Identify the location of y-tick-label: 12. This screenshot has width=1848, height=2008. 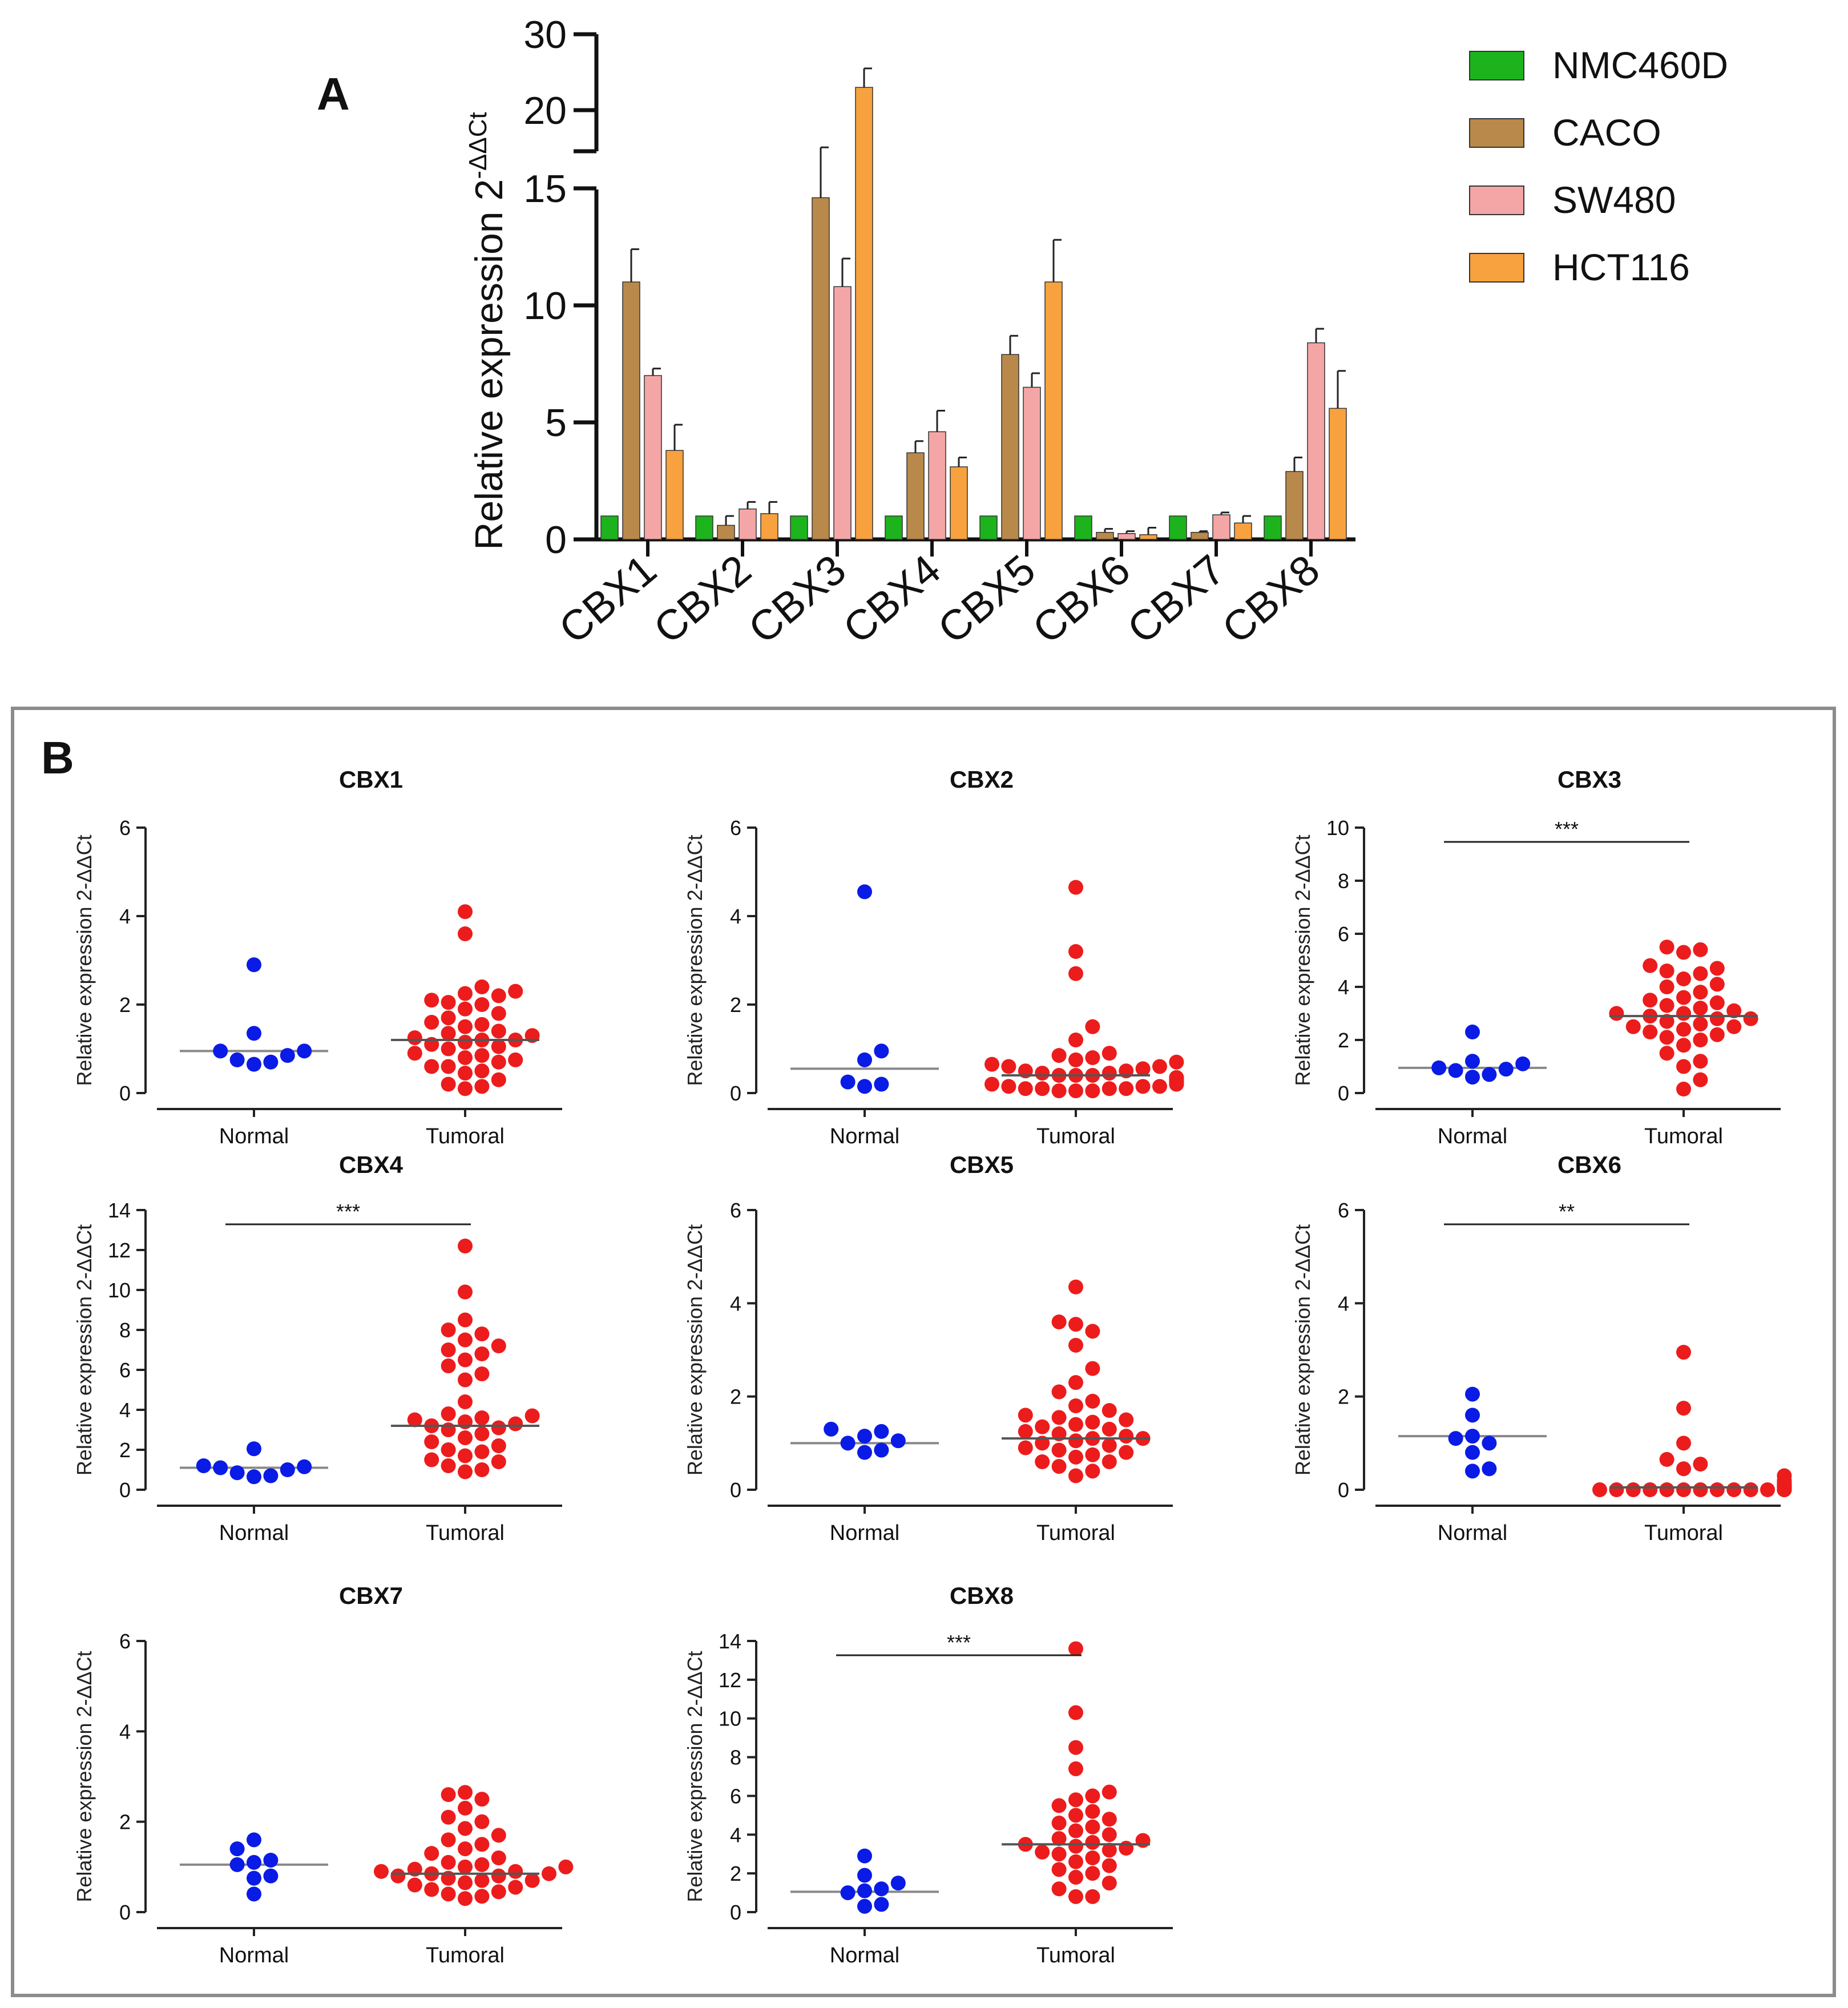
(730, 1680).